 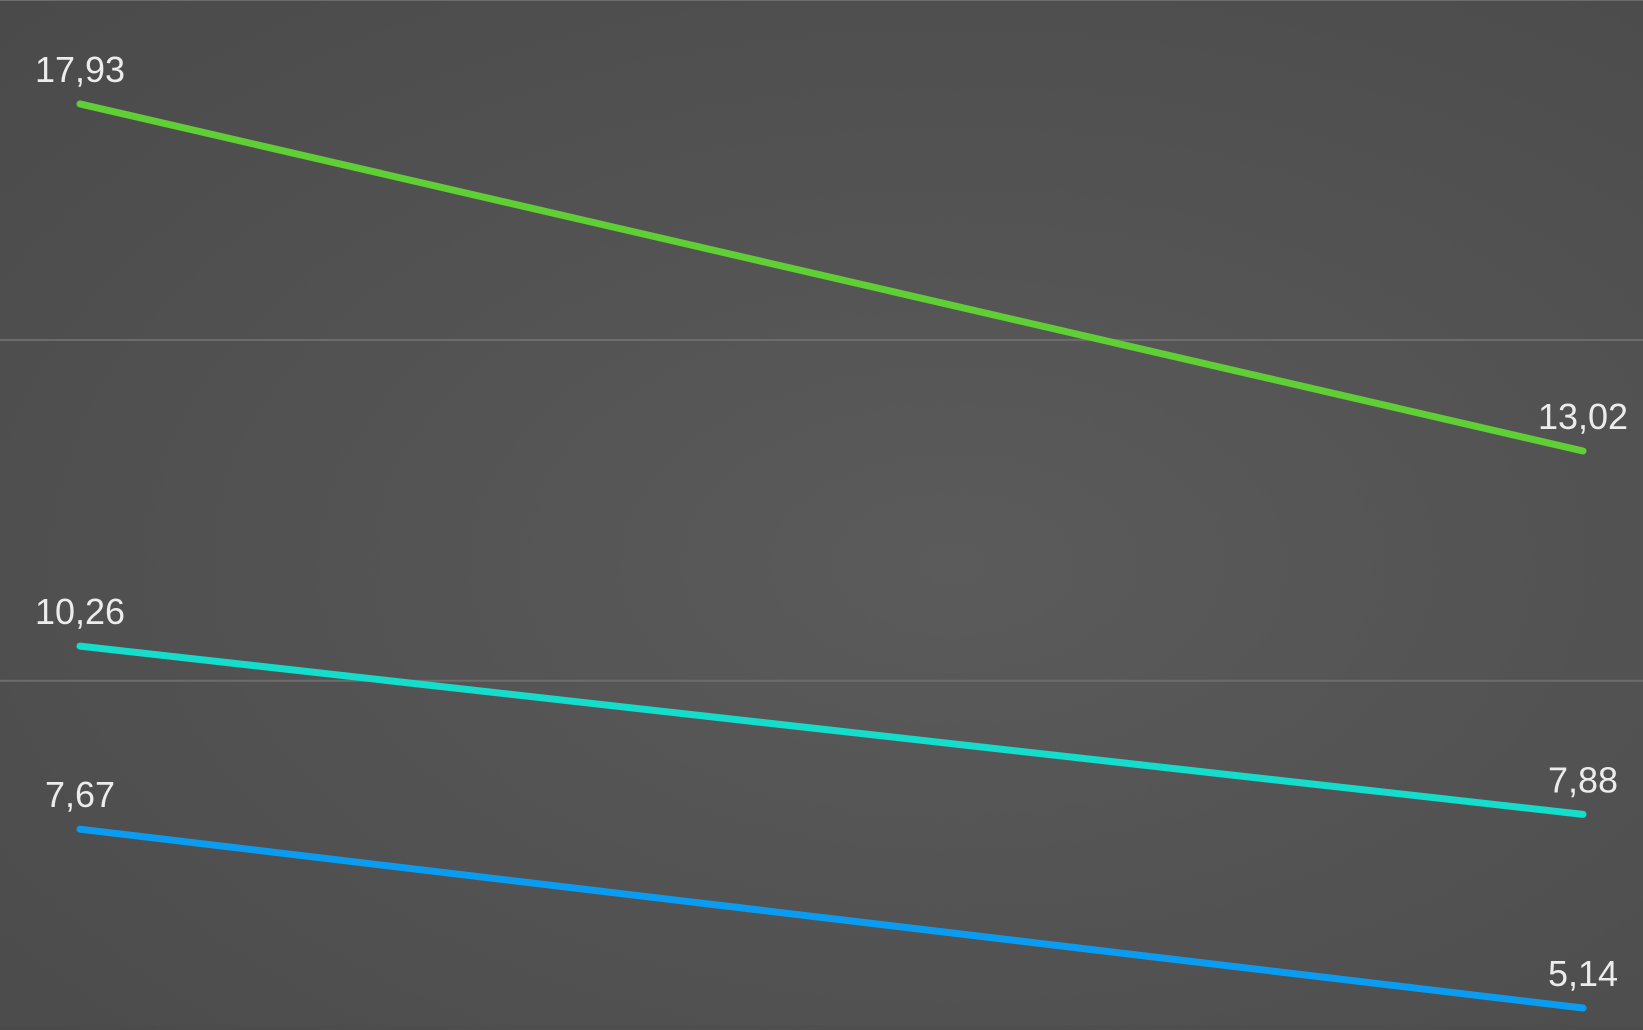 What do you see at coordinates (80, 794) in the screenshot?
I see `data-label-2-0: 7,67` at bounding box center [80, 794].